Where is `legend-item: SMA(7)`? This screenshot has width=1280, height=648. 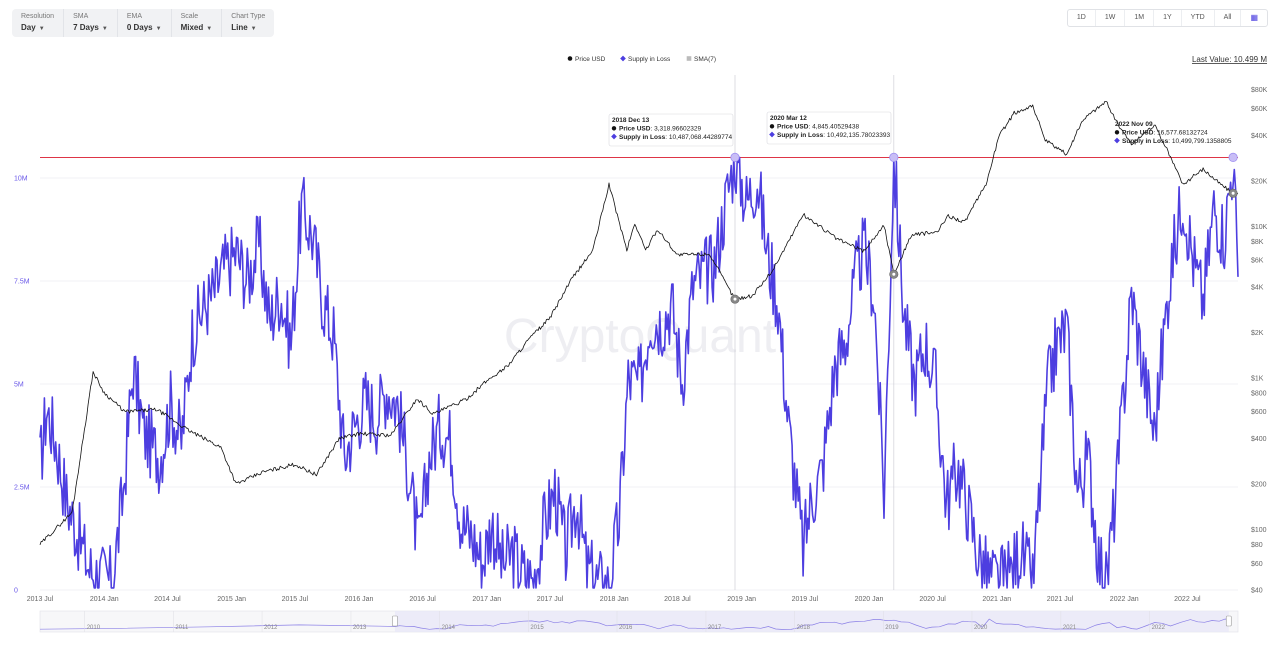
legend-item: SMA(7) is located at coordinates (701, 59).